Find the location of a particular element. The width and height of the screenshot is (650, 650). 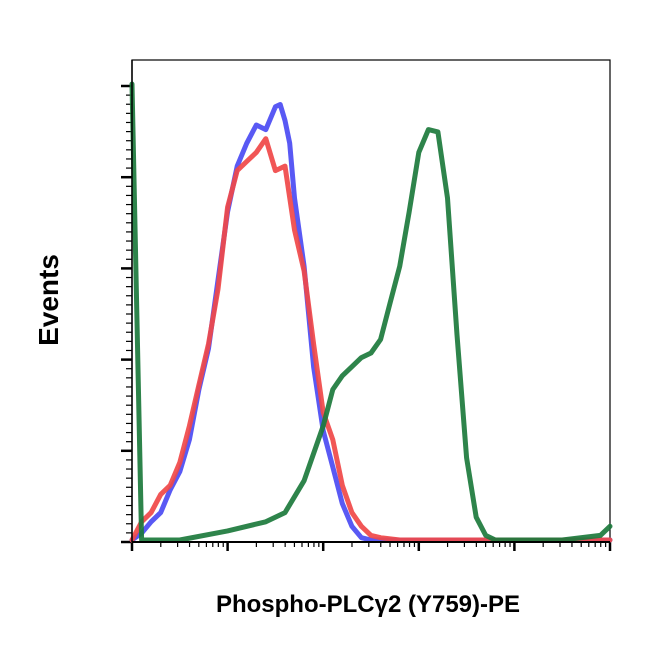

y-axis-title: Events is located at coordinates (48, 300).